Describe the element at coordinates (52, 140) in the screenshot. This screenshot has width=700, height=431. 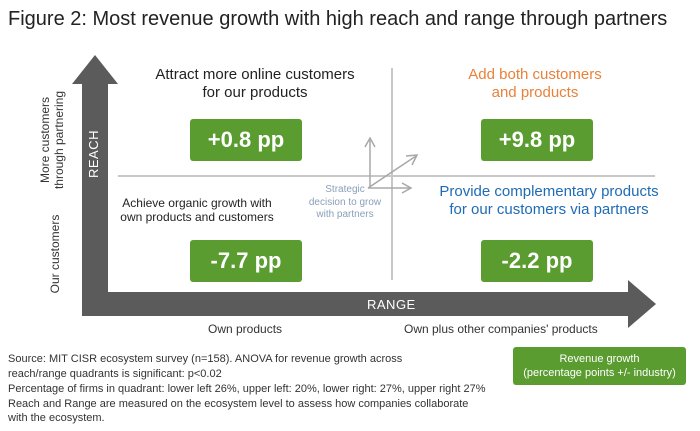
I see `y-top-label: More customers through partnering` at that location.